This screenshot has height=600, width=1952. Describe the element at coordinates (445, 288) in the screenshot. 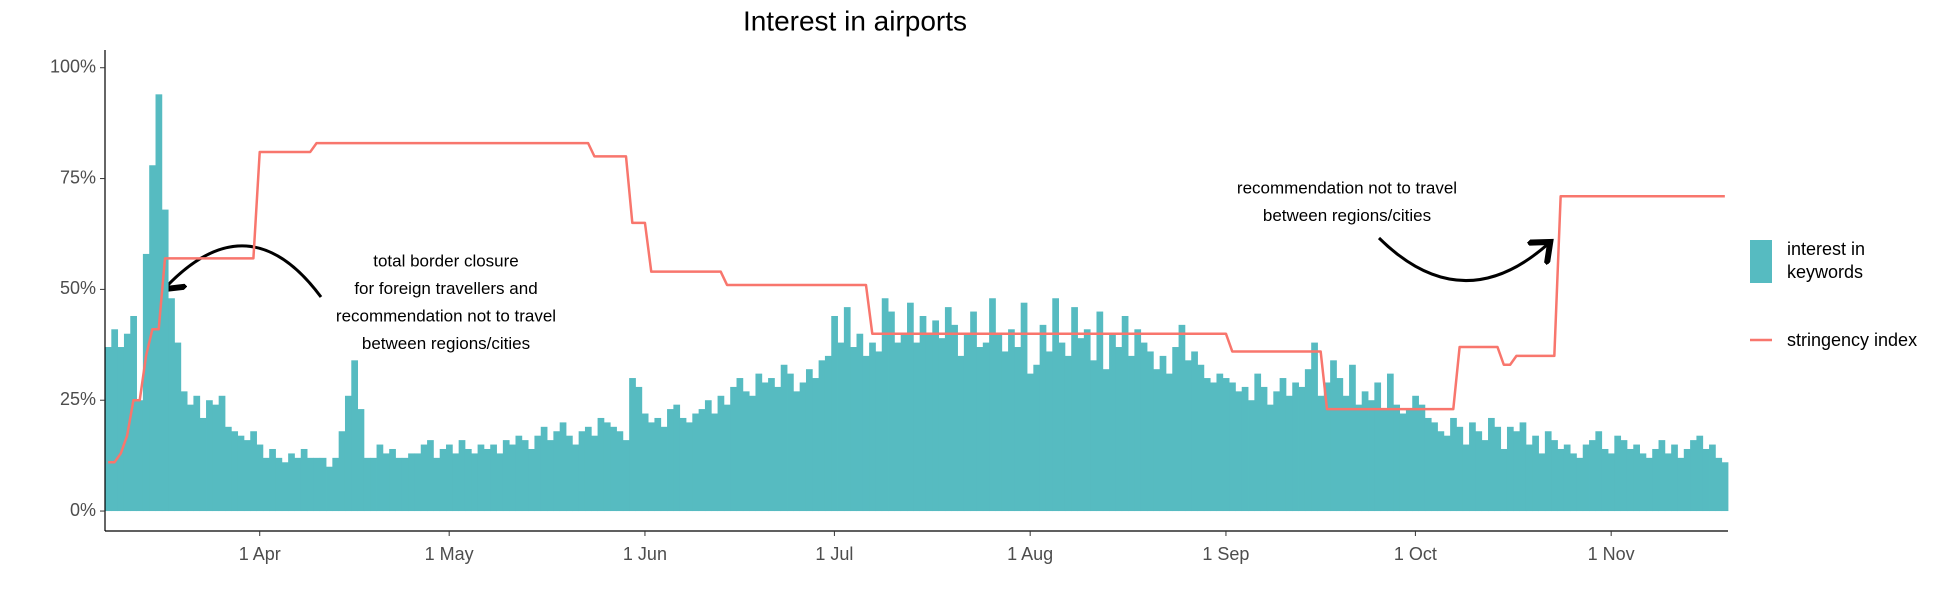

I see `annotation: for foreign travellers and` at that location.